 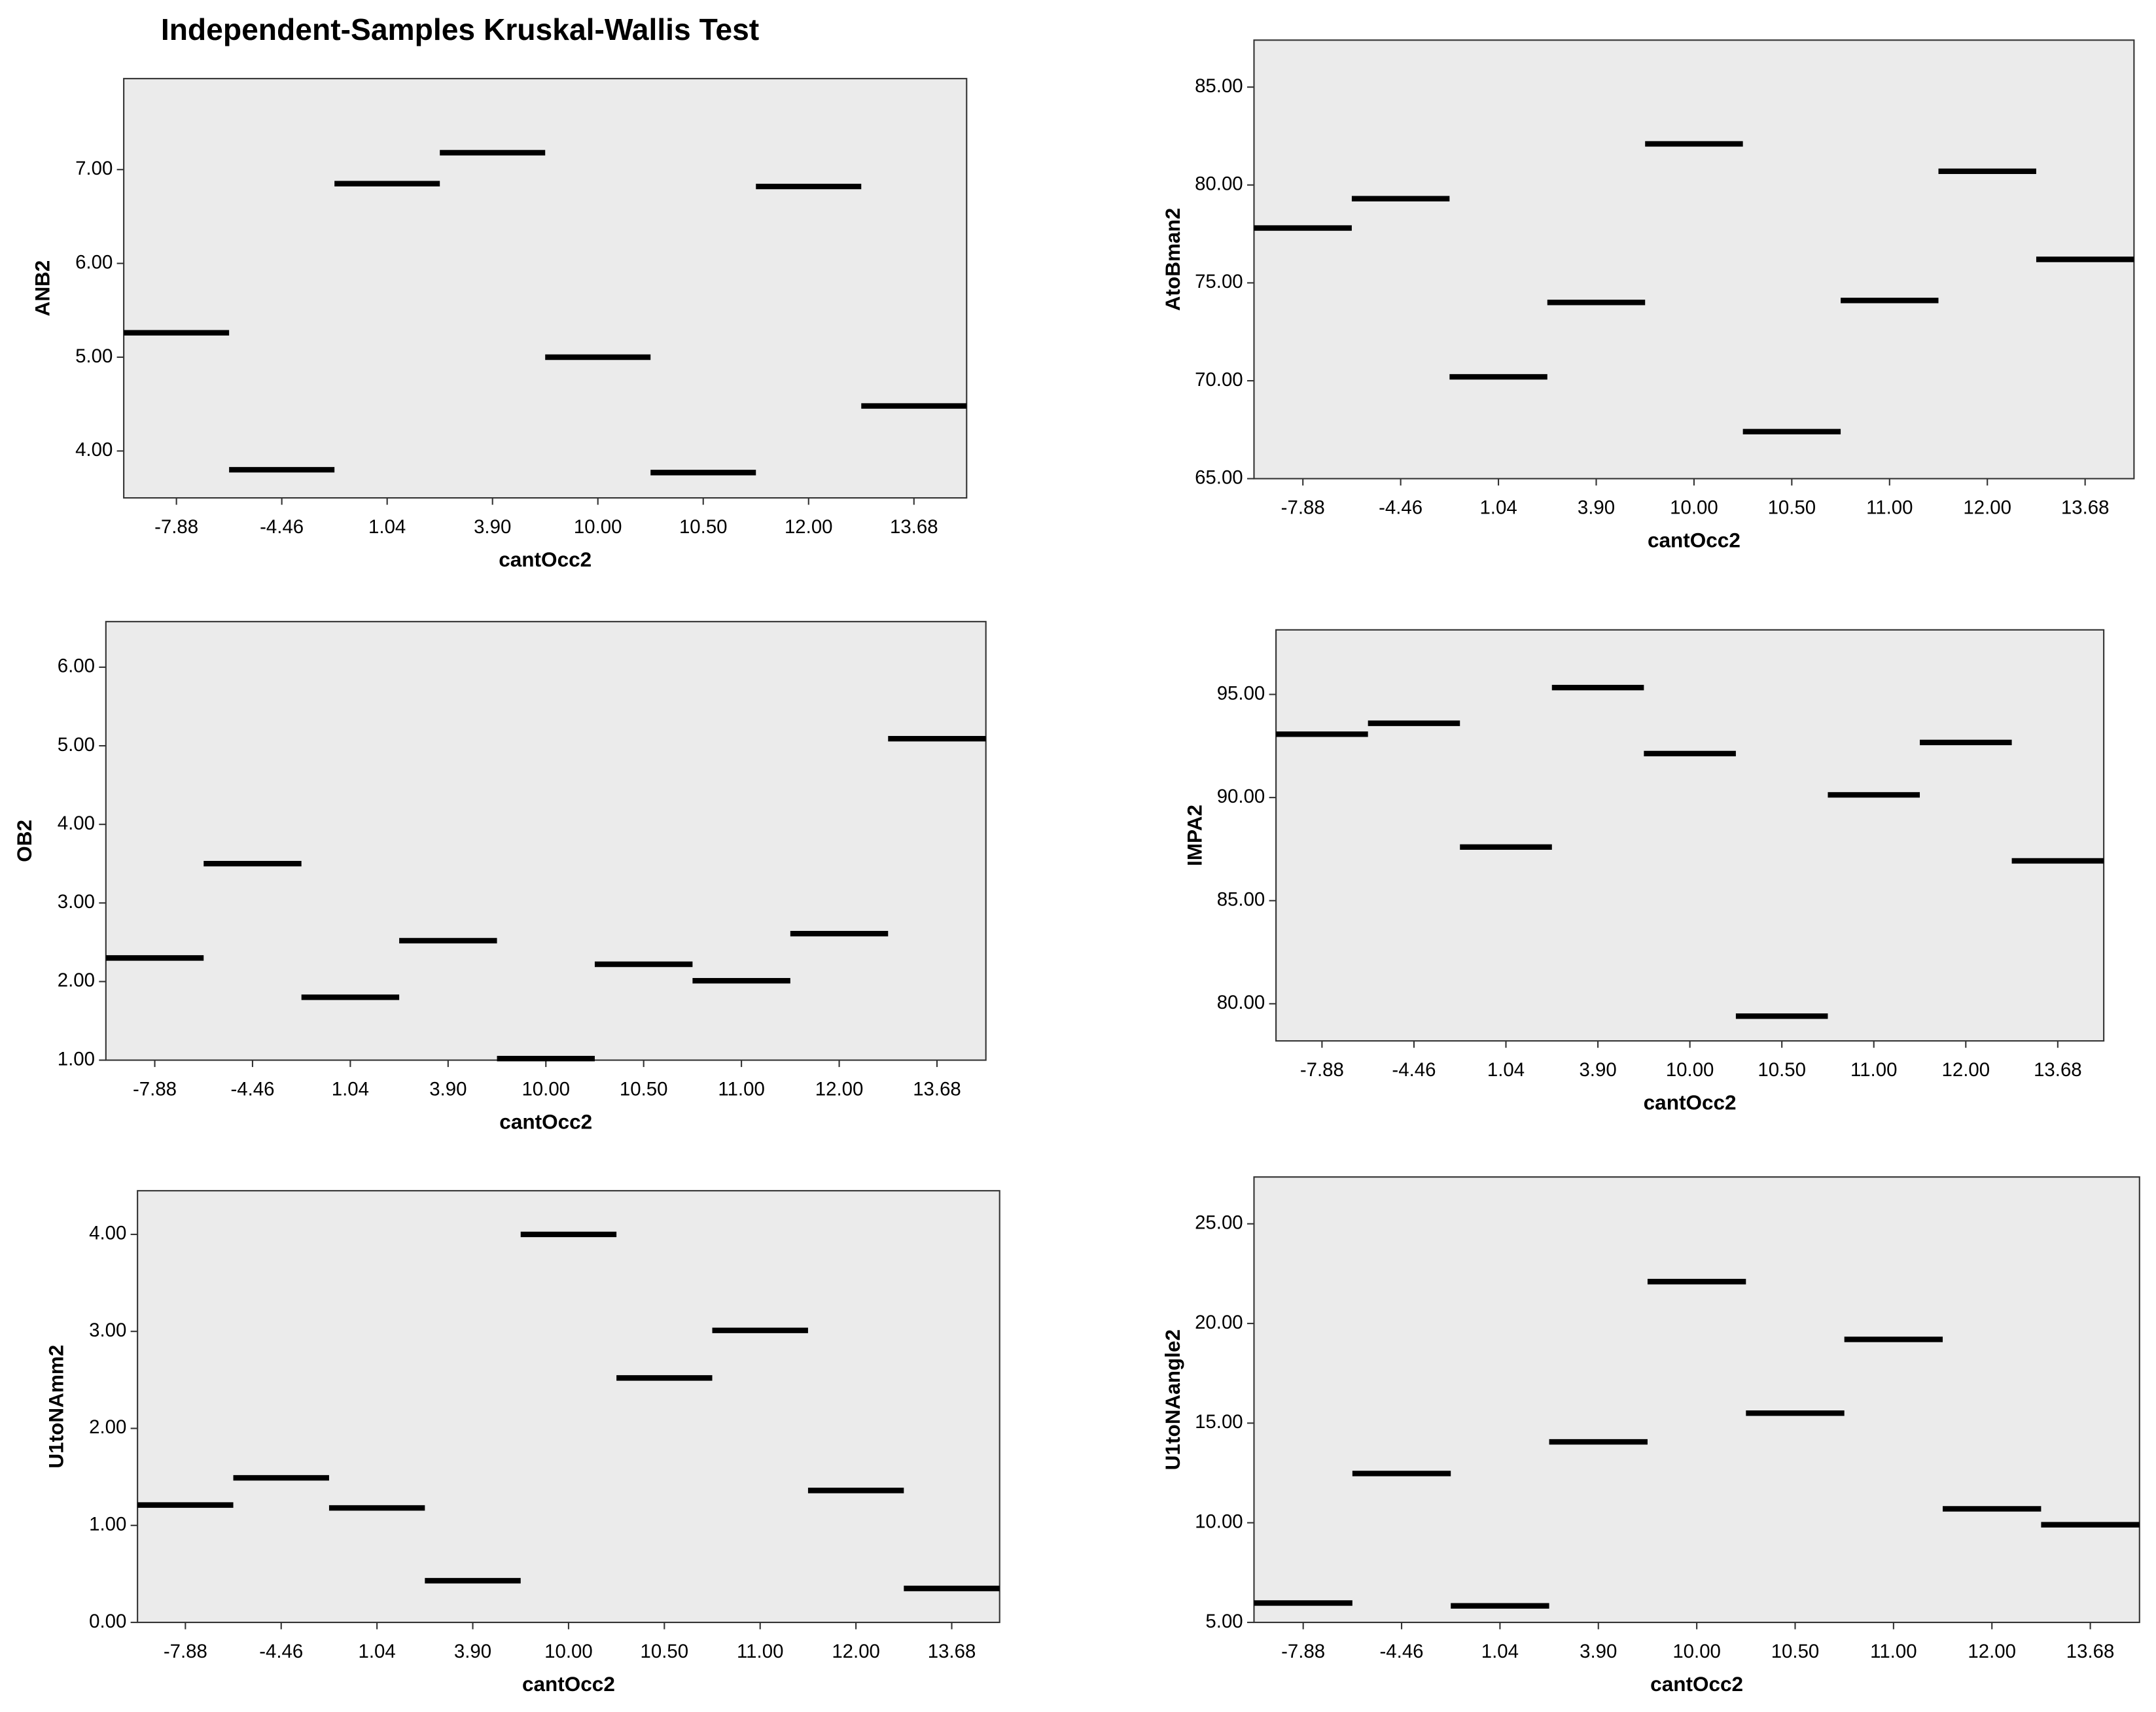 I want to click on y-tick-label: 0.00, so click(x=107, y=1621).